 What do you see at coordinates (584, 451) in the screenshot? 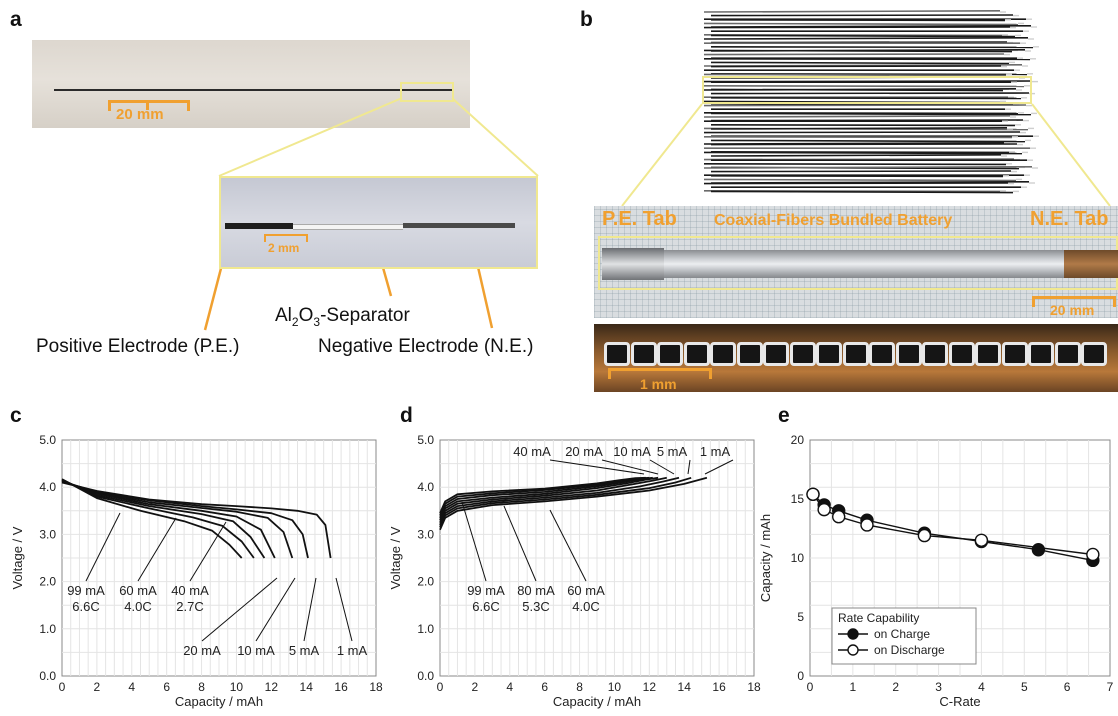
I see `series-annotation: 20 mA` at bounding box center [584, 451].